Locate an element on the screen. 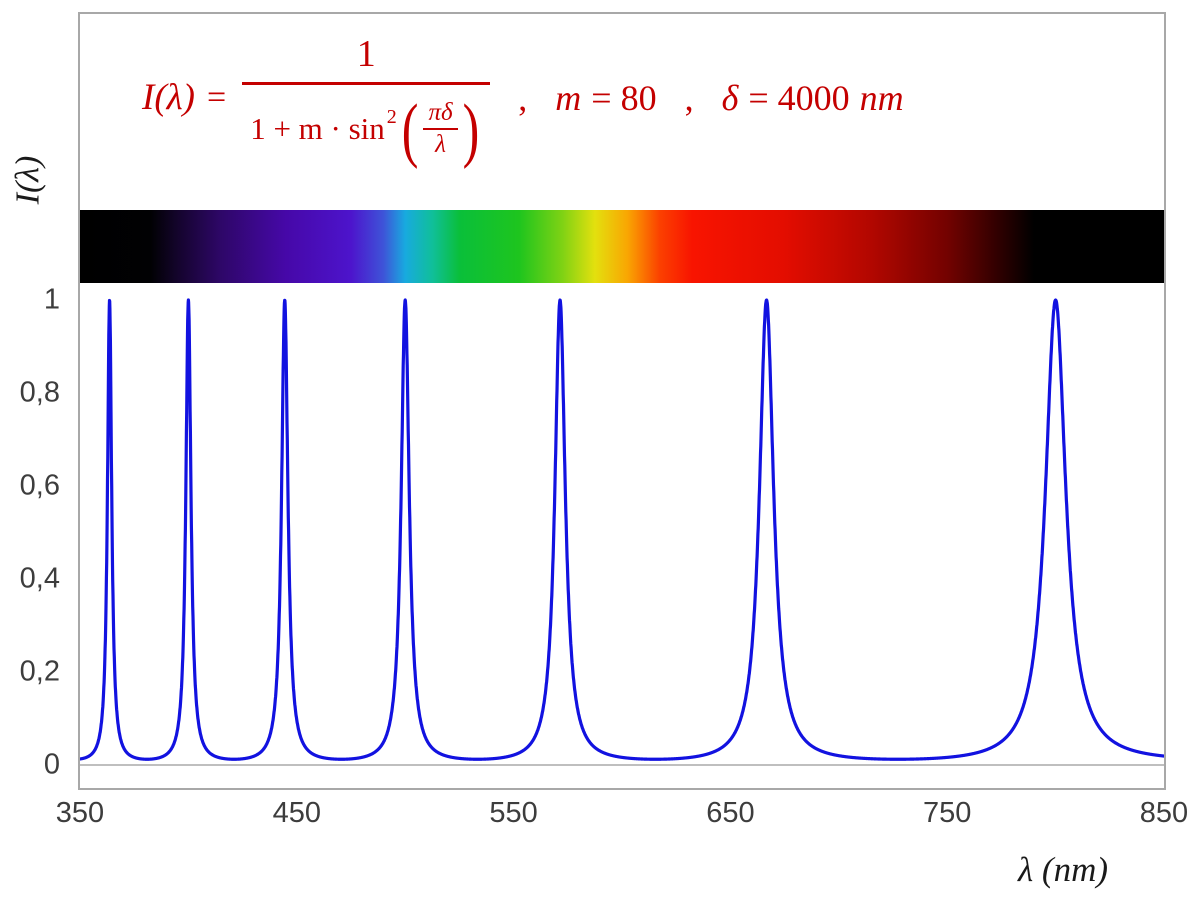 The width and height of the screenshot is (1200, 924). x-axis-title: λ (nm) is located at coordinates (1063, 870).